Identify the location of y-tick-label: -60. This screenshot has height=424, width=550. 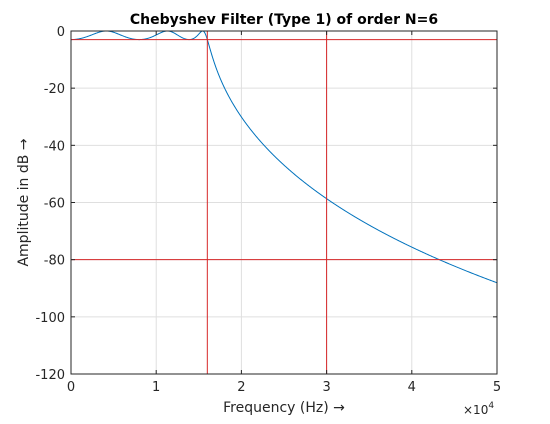
(54, 204).